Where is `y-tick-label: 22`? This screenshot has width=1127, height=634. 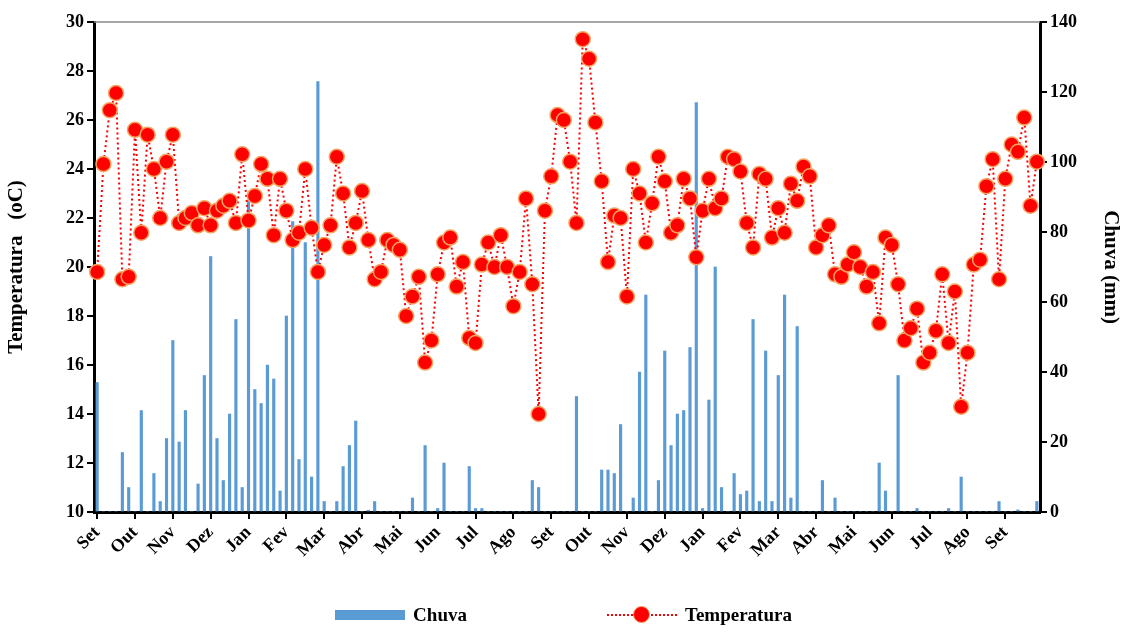 y-tick-label: 22 is located at coordinates (75, 216).